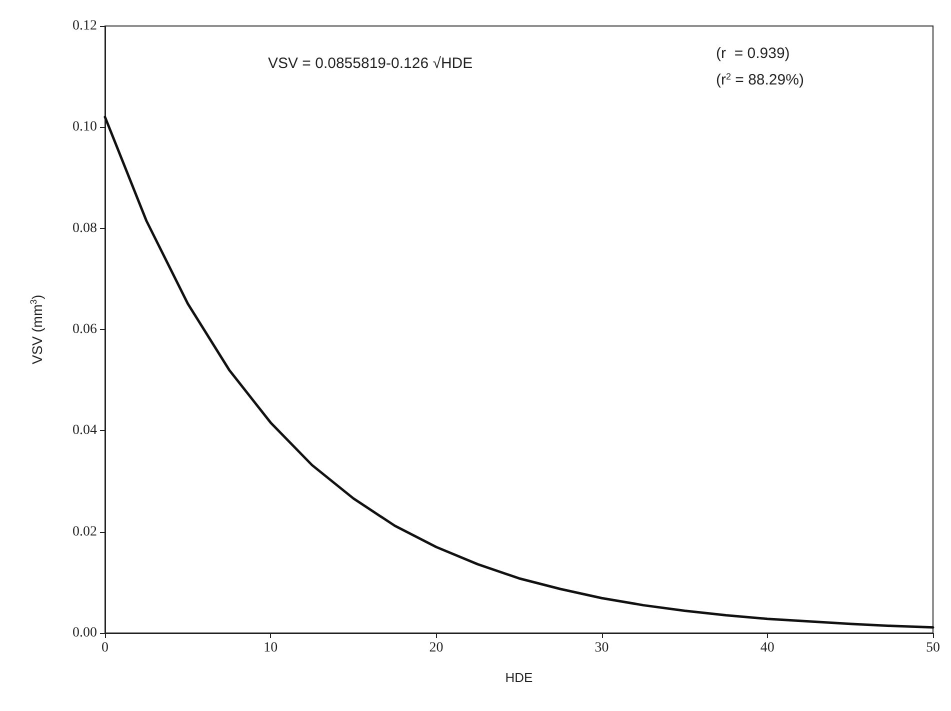 Image resolution: width=951 pixels, height=711 pixels. Describe the element at coordinates (84, 633) in the screenshot. I see `y-tick-label: 0.00` at that location.